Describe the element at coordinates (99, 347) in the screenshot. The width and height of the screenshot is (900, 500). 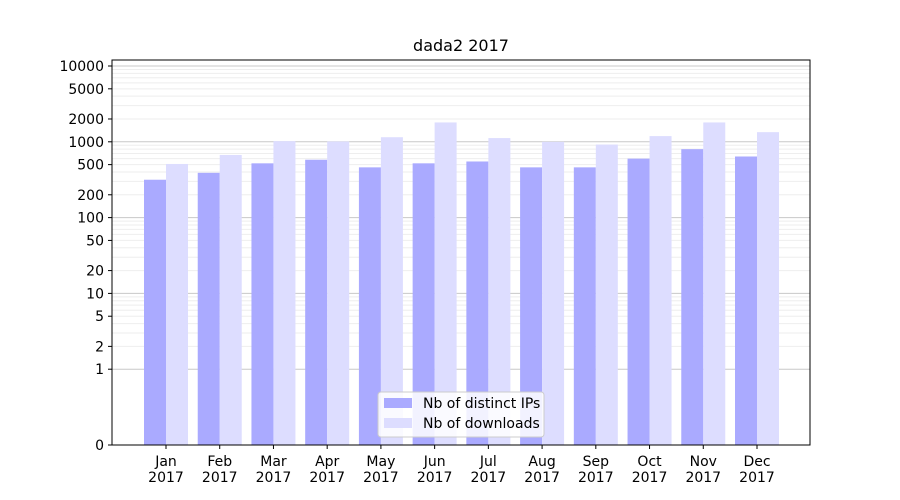
I see `y-tick-label: 2` at that location.